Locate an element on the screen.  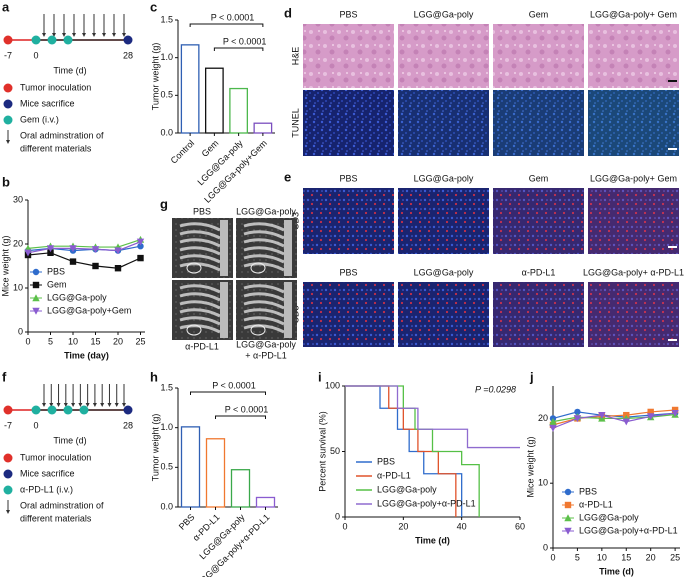
note: Oral adminstration of is located at coordinates (62, 505).